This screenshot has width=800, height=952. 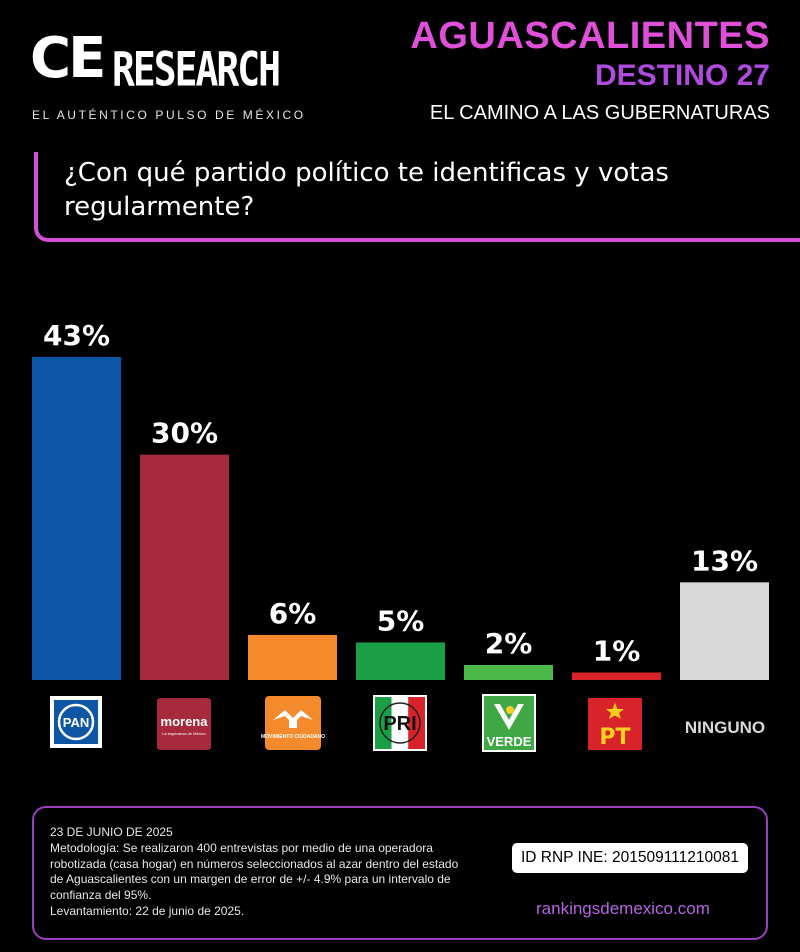 I want to click on bar-pan, so click(x=76, y=518).